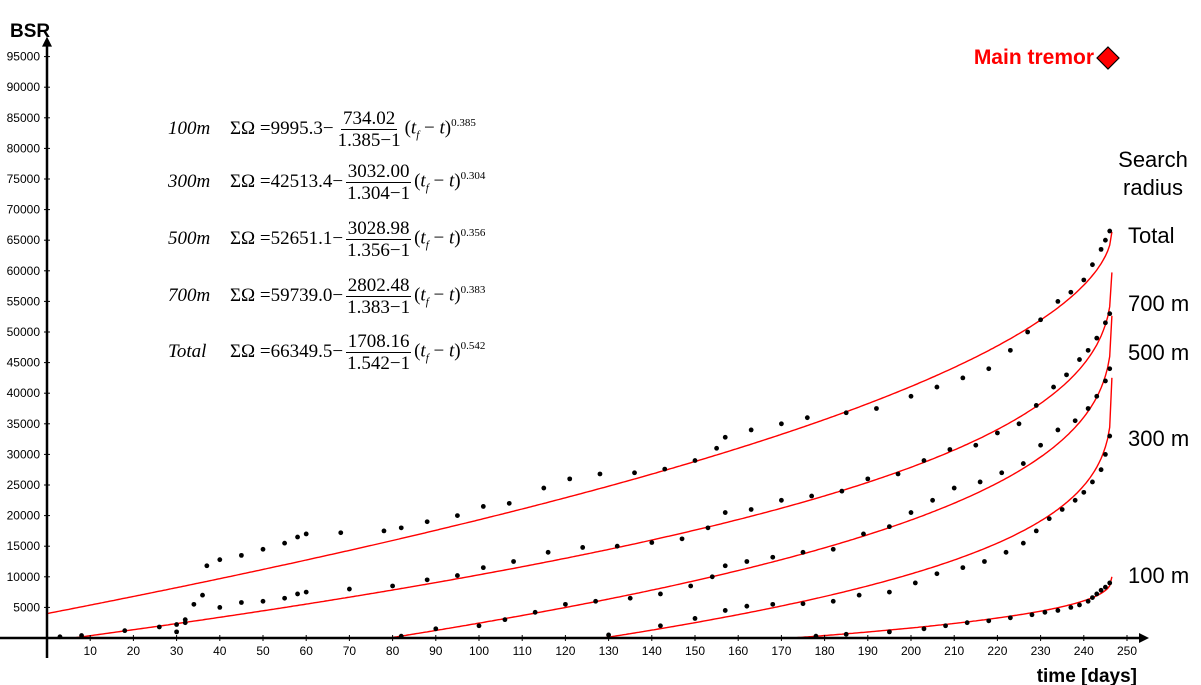 Image resolution: width=1201 pixels, height=685 pixels. Describe the element at coordinates (1153, 159) in the screenshot. I see `search-radius-title: Search` at that location.